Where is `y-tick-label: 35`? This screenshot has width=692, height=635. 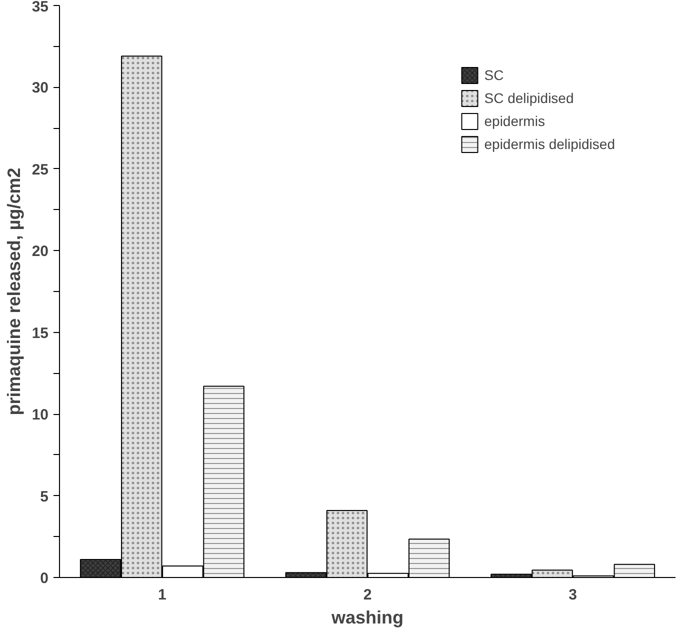
y-tick-label: 35 is located at coordinates (40, 8).